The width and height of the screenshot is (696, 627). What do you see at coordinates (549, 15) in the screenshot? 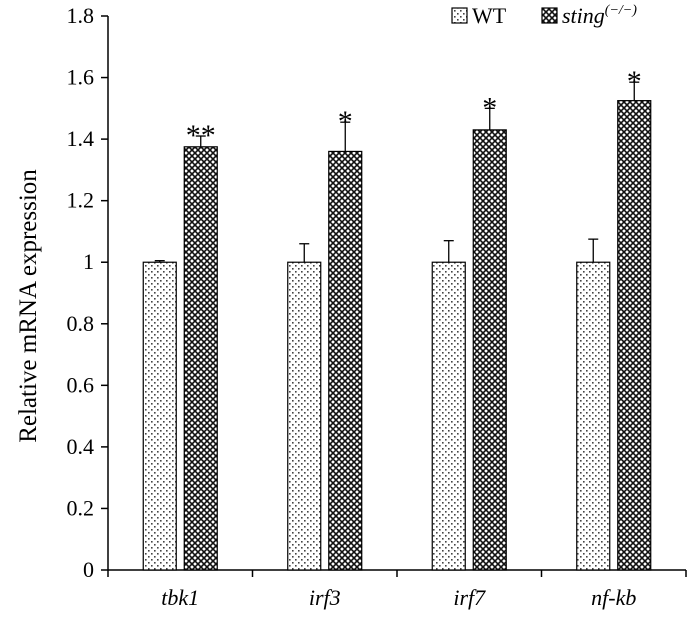
I see `legend-swatch-sting` at bounding box center [549, 15].